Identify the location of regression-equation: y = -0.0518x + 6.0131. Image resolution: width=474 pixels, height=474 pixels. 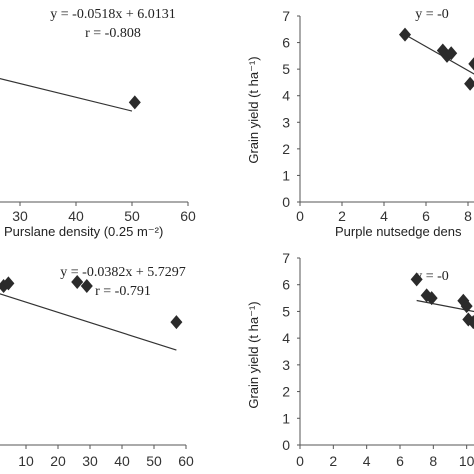
(112, 14).